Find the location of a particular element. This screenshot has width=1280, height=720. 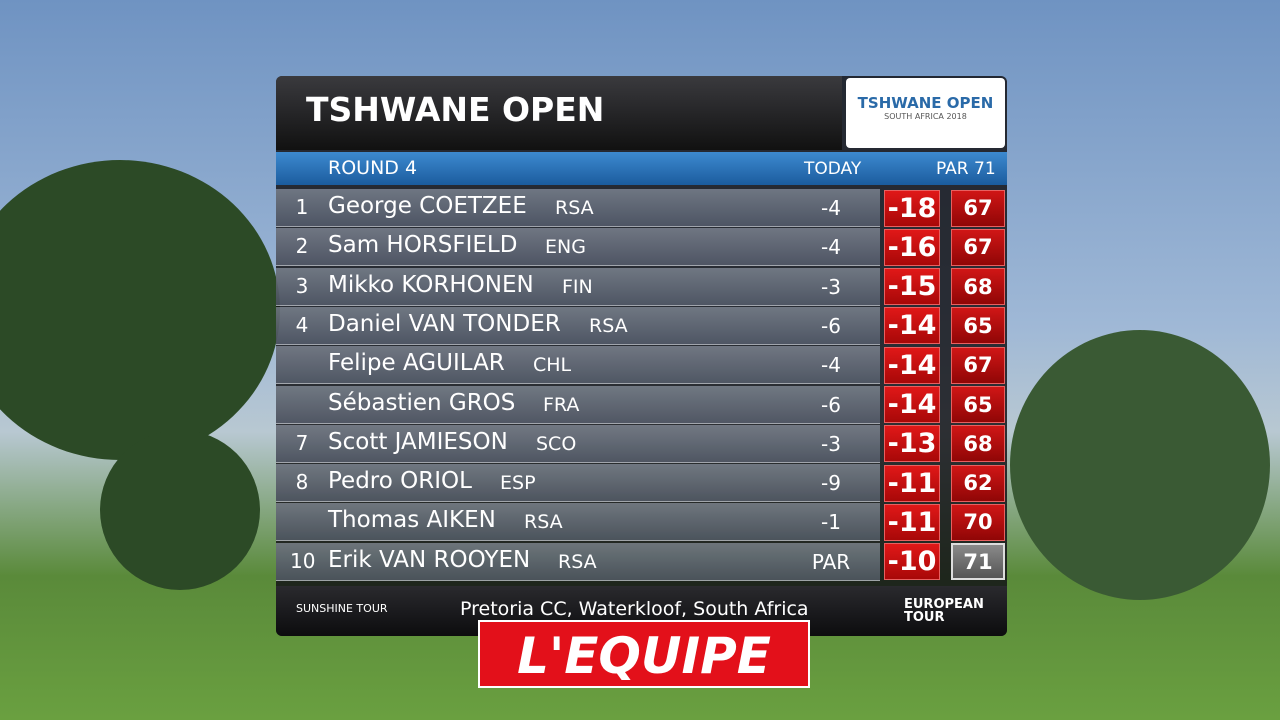

round-score: 71 is located at coordinates (978, 562).